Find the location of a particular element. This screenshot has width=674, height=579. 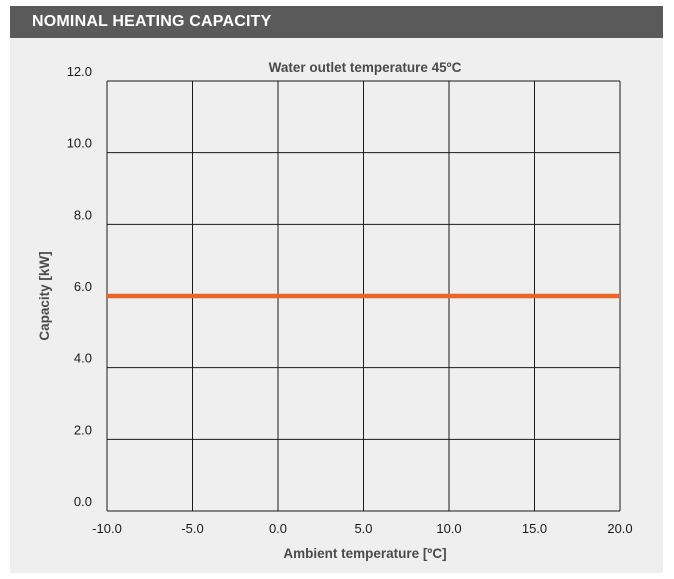

x-tick-label-6: 20.0 is located at coordinates (619, 528).